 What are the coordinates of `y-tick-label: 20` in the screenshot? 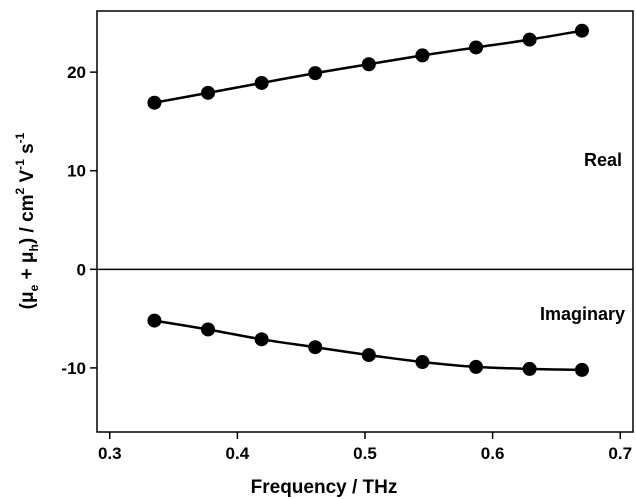 It's located at (76, 72).